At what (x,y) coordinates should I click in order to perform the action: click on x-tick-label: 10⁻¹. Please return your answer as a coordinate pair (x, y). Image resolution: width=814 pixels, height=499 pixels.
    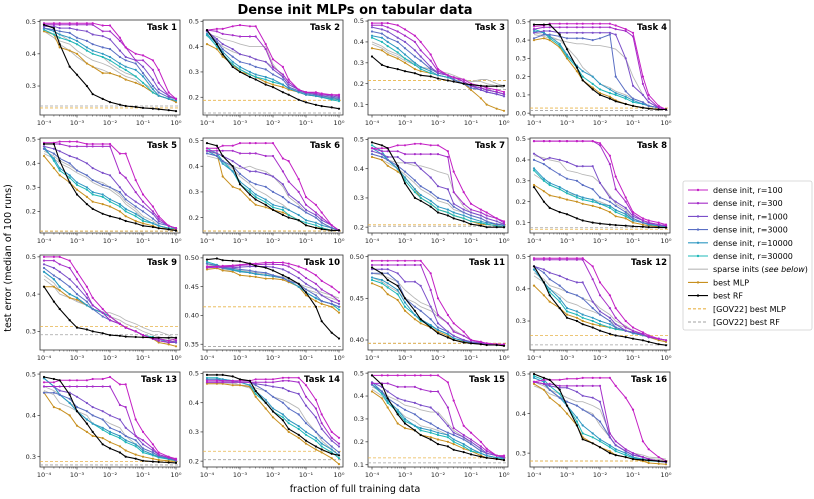
    Looking at the image, I should click on (143, 241).